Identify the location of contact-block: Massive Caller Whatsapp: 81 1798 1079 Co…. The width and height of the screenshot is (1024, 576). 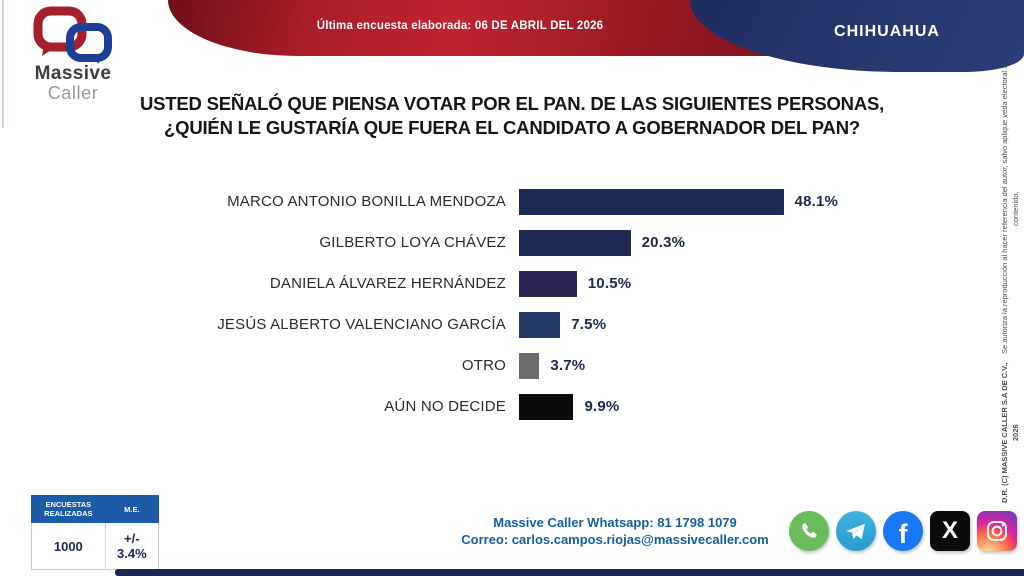
(615, 531).